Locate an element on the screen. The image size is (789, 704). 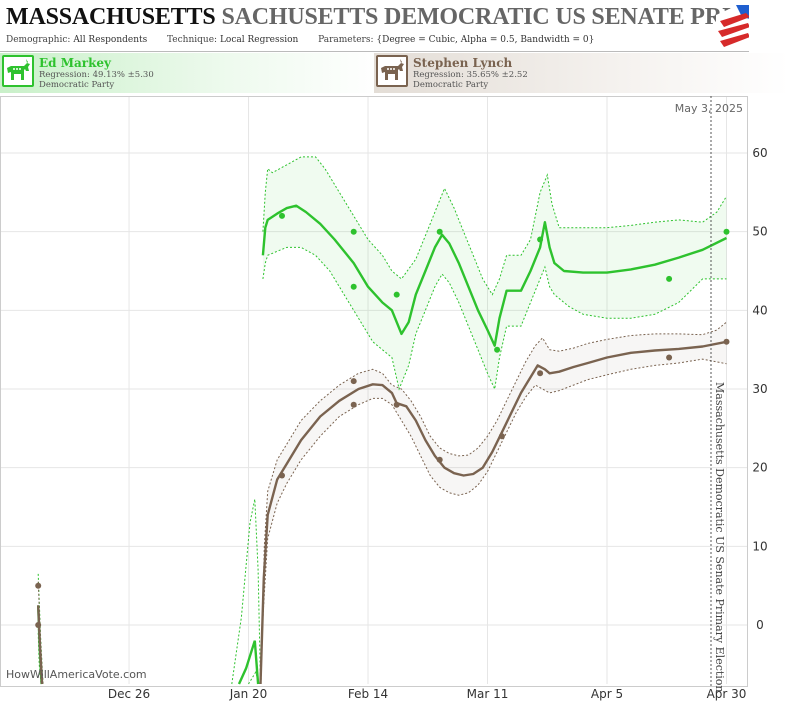
y-tick-label: 40 is located at coordinates (759, 310).